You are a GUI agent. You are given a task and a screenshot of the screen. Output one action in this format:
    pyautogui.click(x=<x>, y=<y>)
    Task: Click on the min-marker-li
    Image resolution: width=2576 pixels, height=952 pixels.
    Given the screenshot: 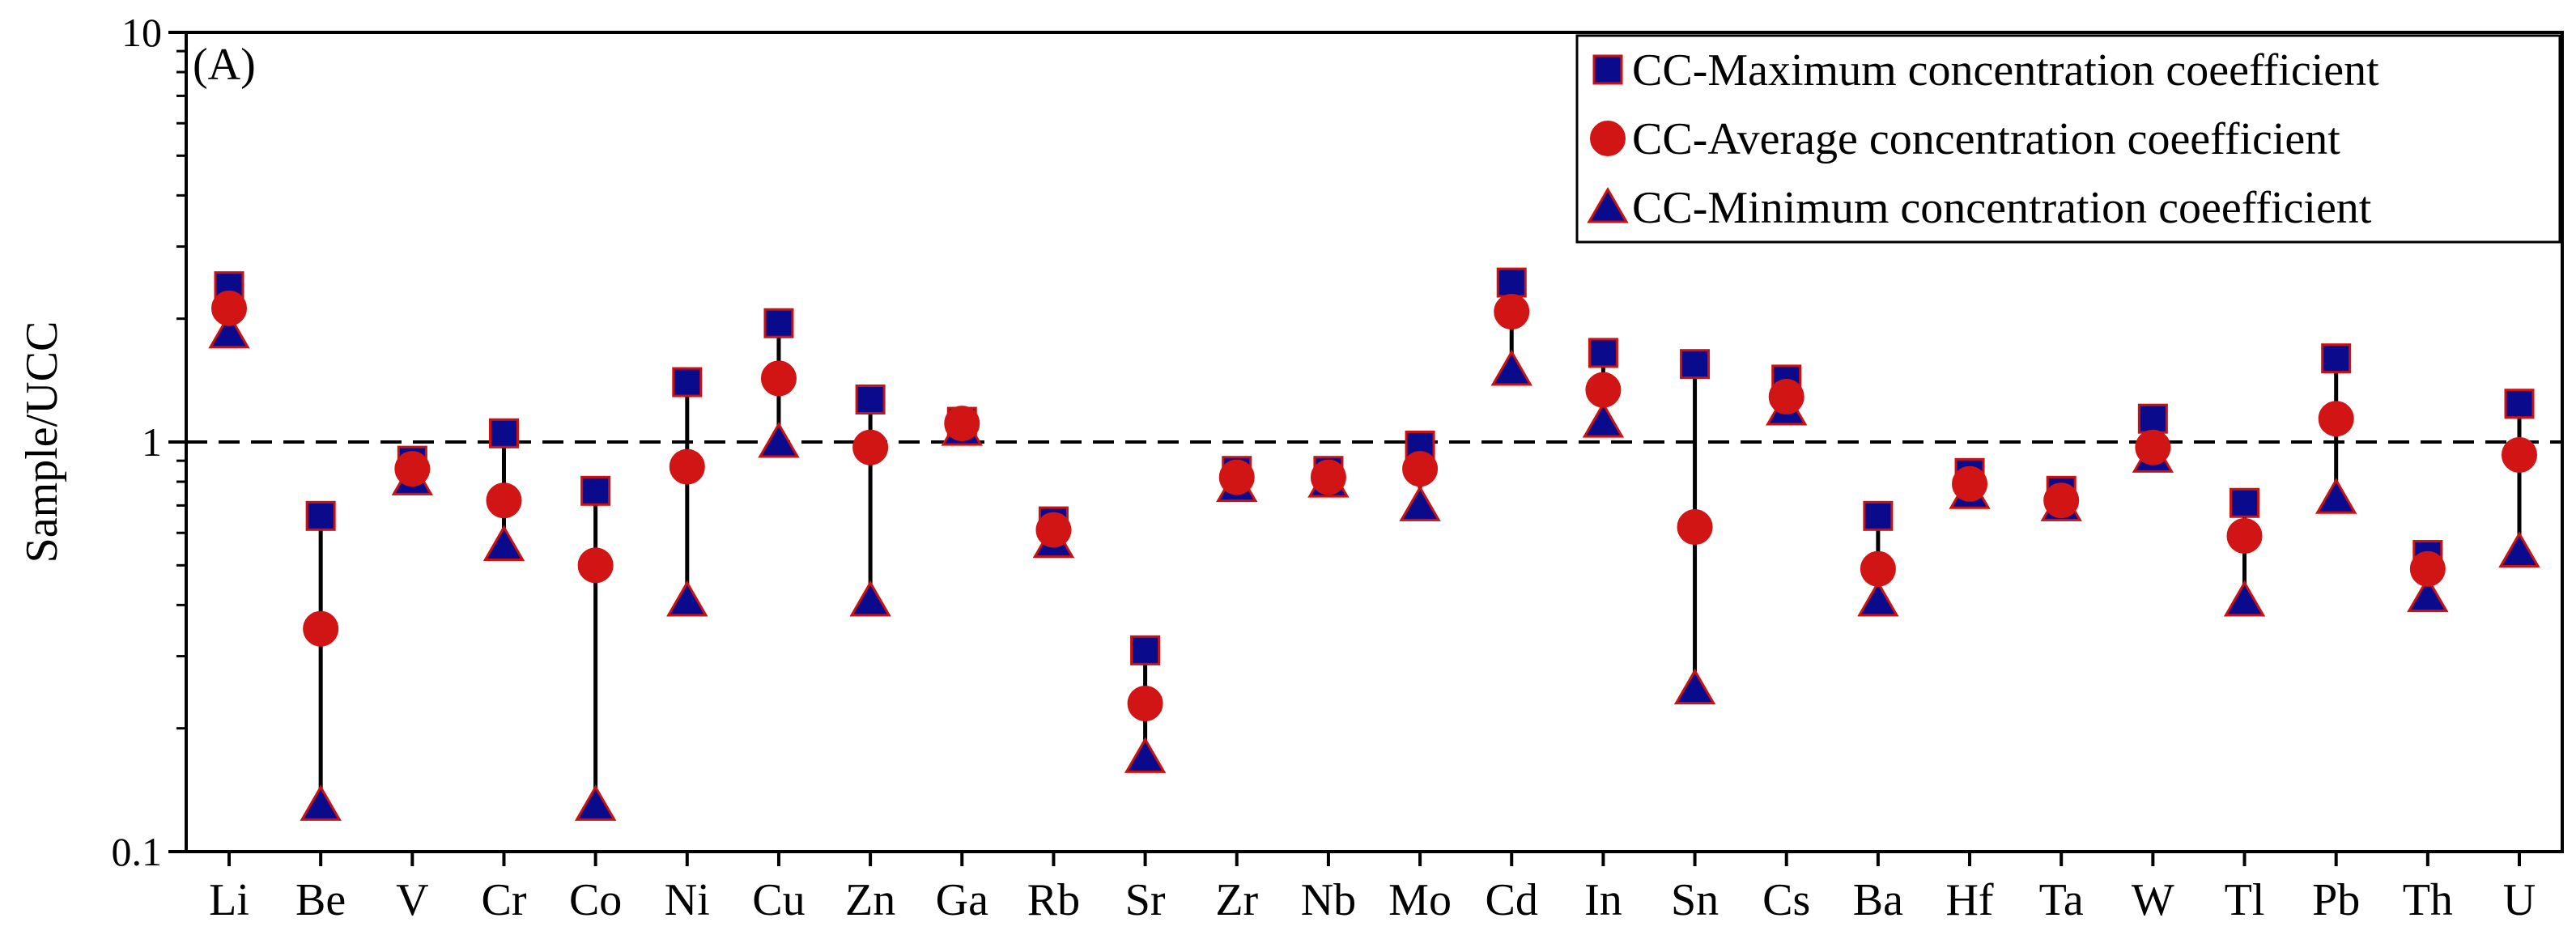 What is the action you would take?
    pyautogui.click(x=229, y=331)
    